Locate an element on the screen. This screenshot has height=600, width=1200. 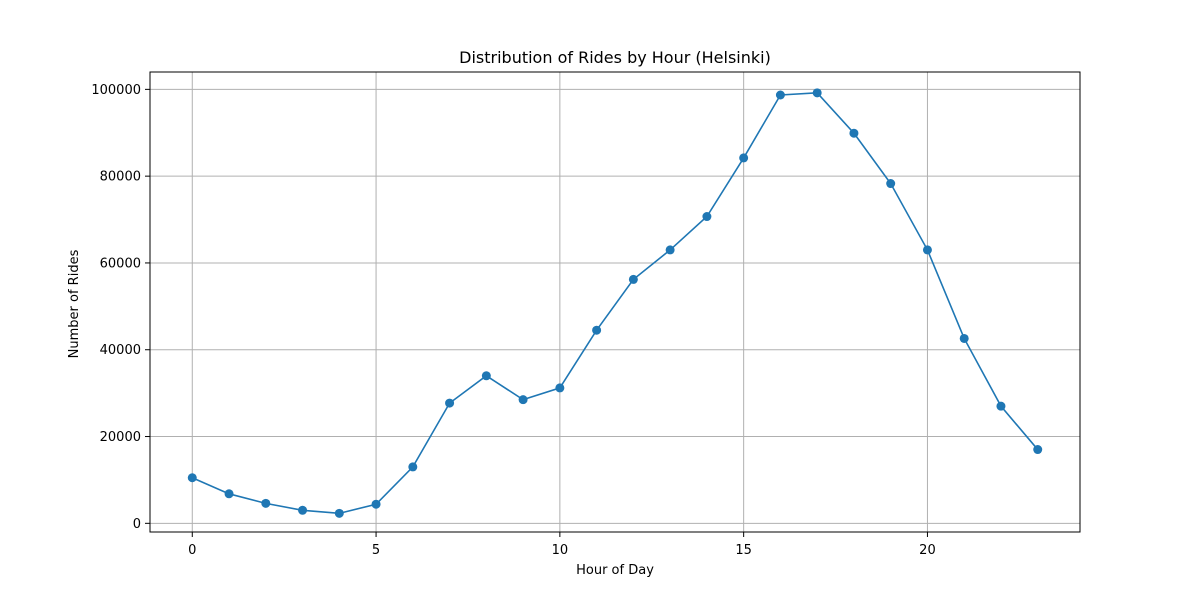
x-tick-label: 0 is located at coordinates (192, 550).